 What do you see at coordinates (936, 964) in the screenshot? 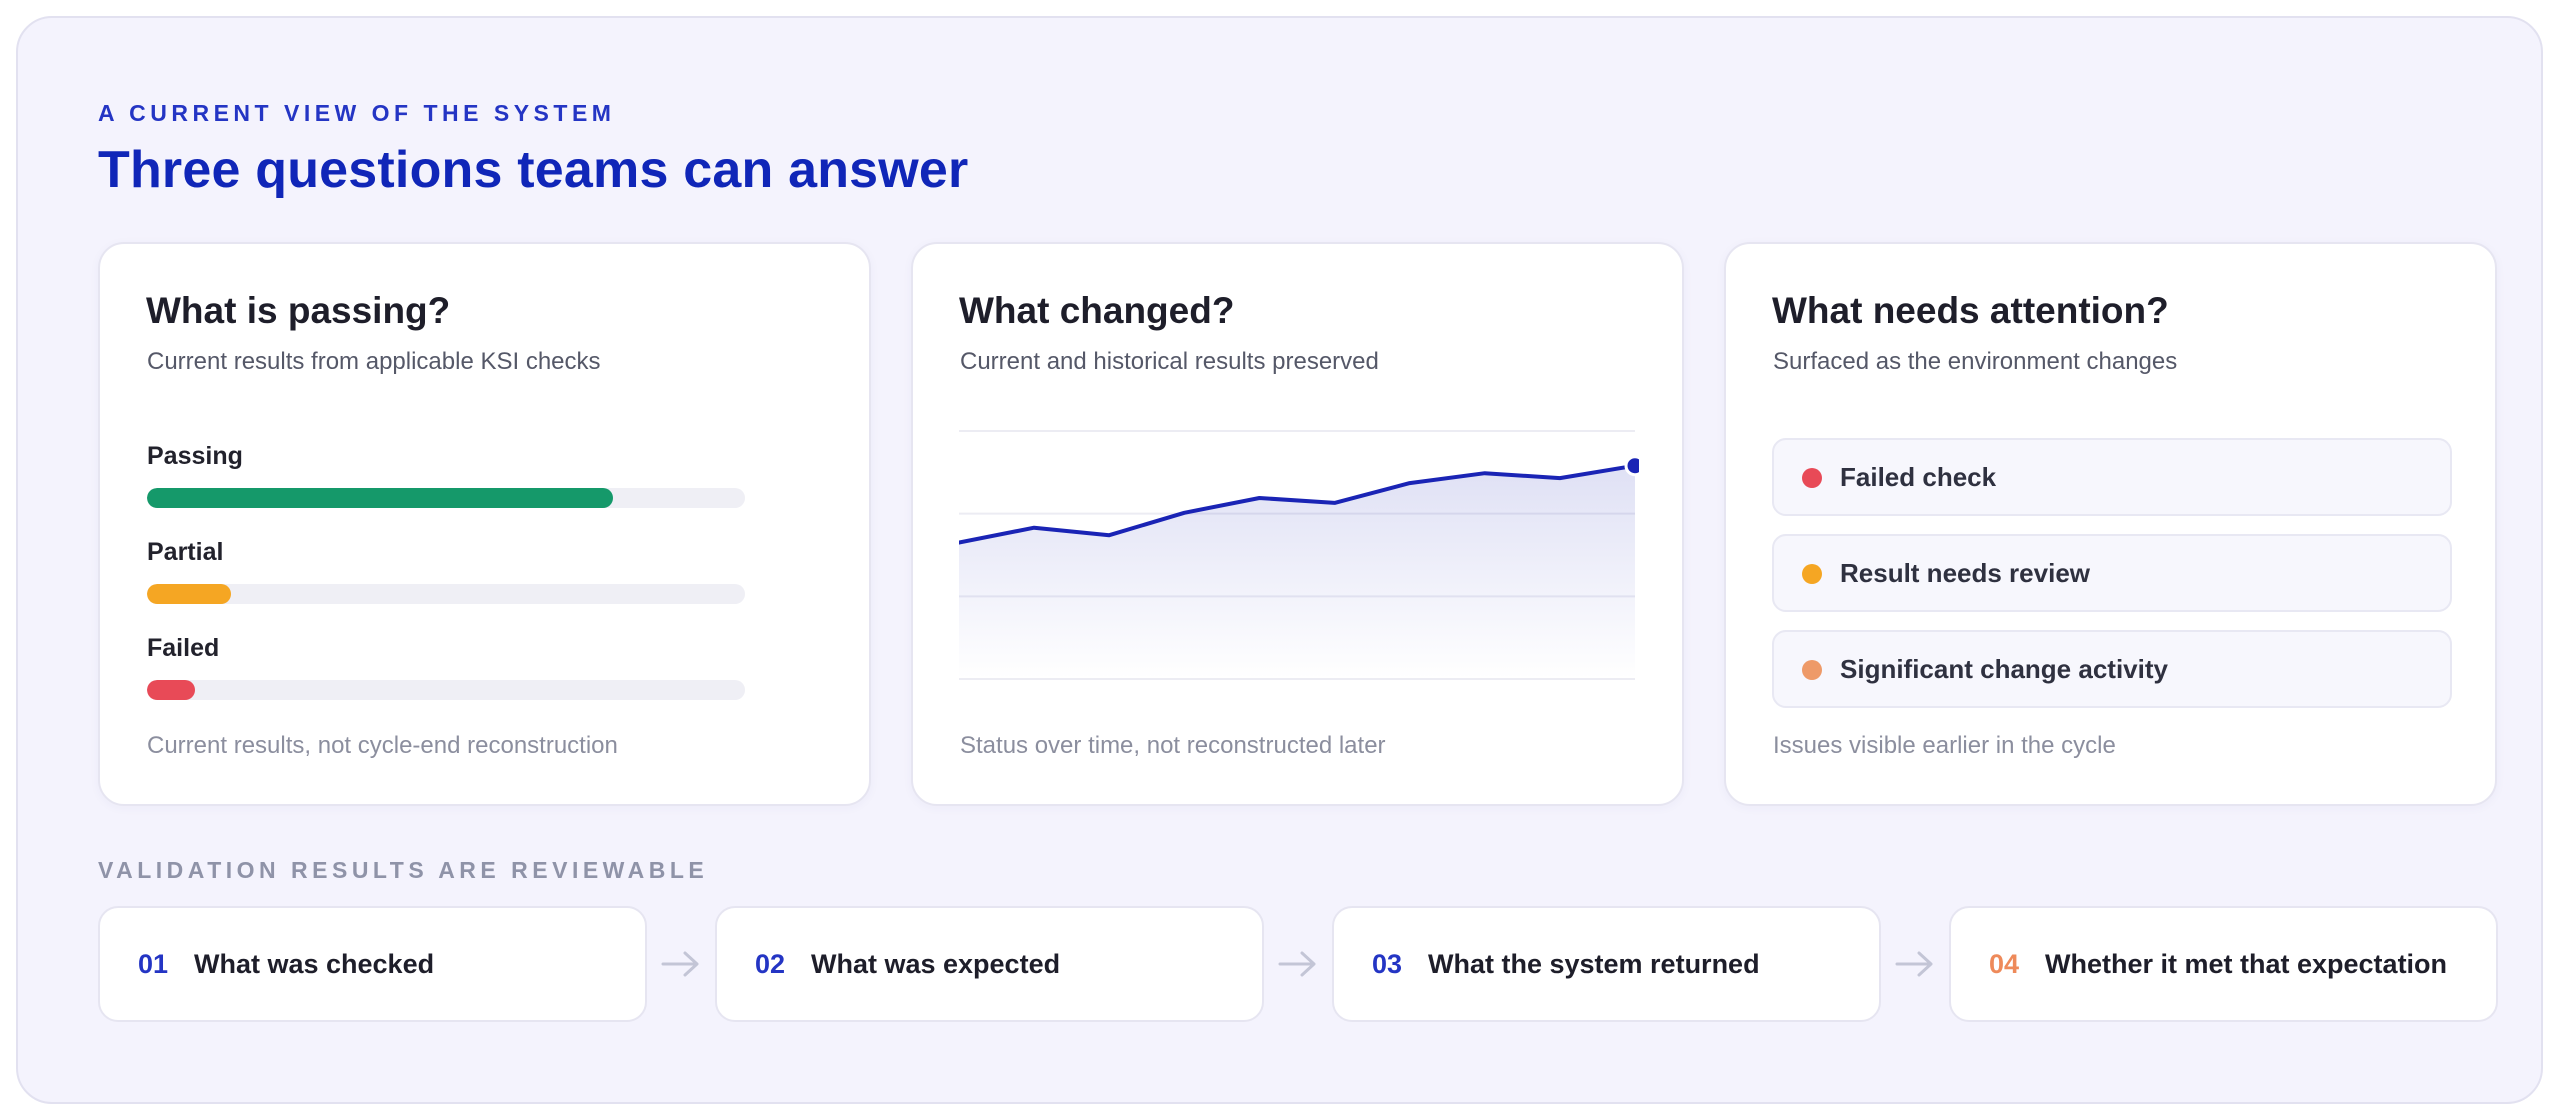
I see `step-text: What was expected` at bounding box center [936, 964].